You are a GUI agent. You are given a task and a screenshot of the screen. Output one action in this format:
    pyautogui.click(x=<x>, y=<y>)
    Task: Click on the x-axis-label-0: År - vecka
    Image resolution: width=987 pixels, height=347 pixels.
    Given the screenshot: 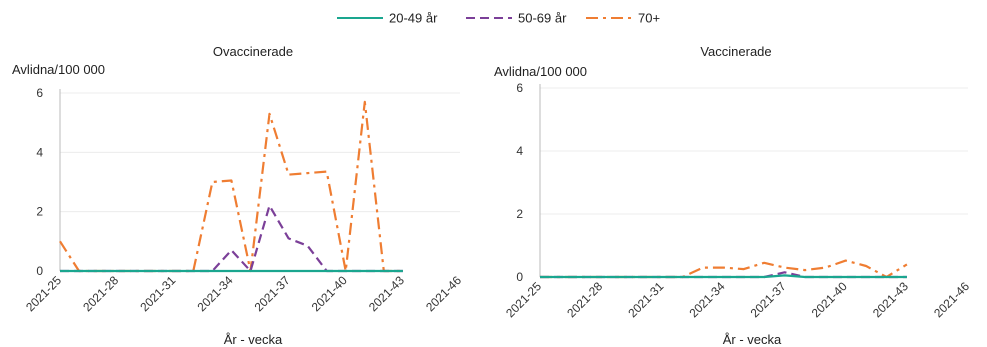 What is the action you would take?
    pyautogui.click(x=253, y=339)
    